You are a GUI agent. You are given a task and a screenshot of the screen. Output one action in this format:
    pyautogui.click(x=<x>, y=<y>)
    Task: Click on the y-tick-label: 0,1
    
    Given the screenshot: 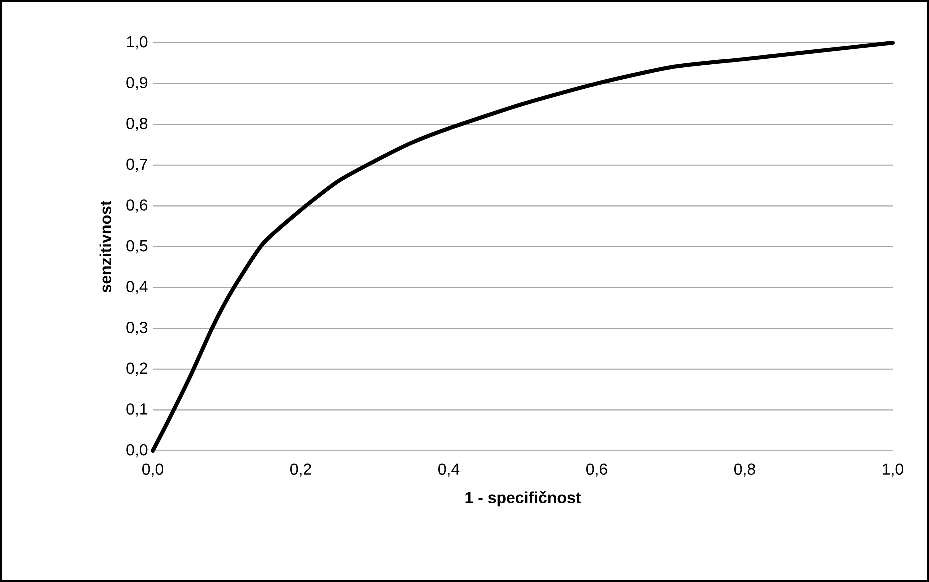 What is the action you would take?
    pyautogui.click(x=137, y=410)
    